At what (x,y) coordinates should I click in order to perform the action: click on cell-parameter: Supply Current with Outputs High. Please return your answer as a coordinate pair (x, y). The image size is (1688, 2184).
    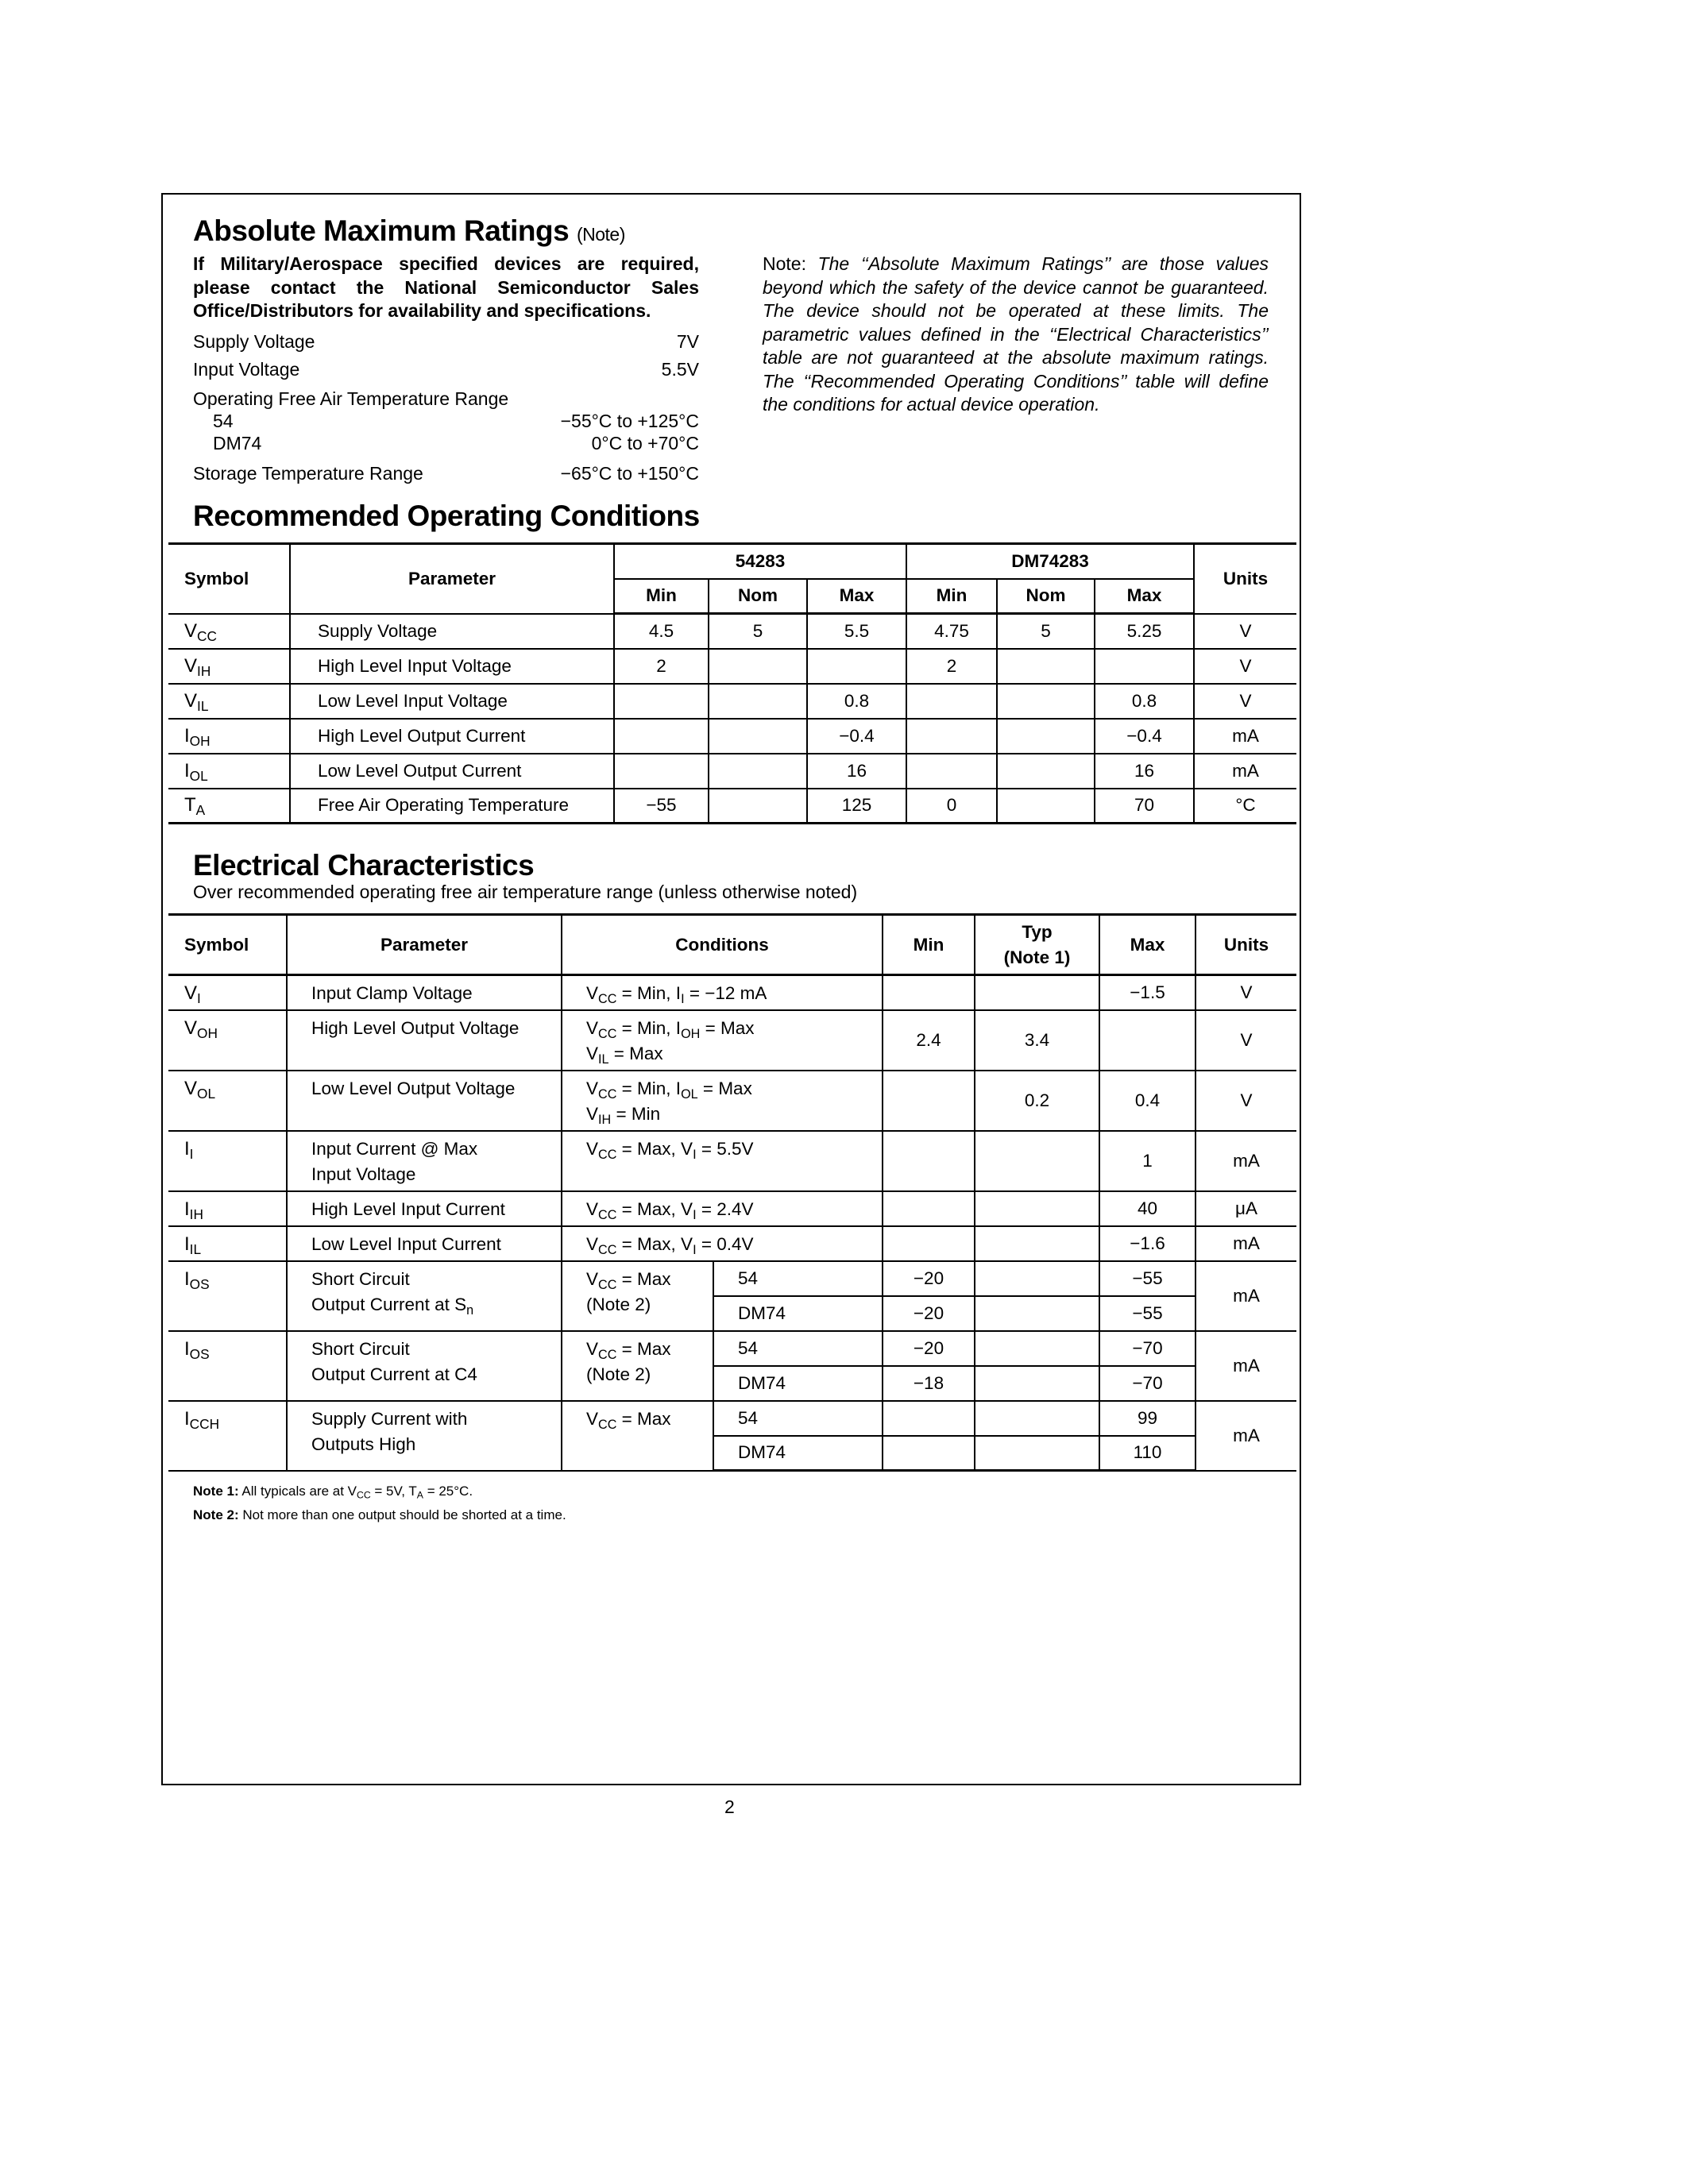
    Looking at the image, I should click on (424, 1436).